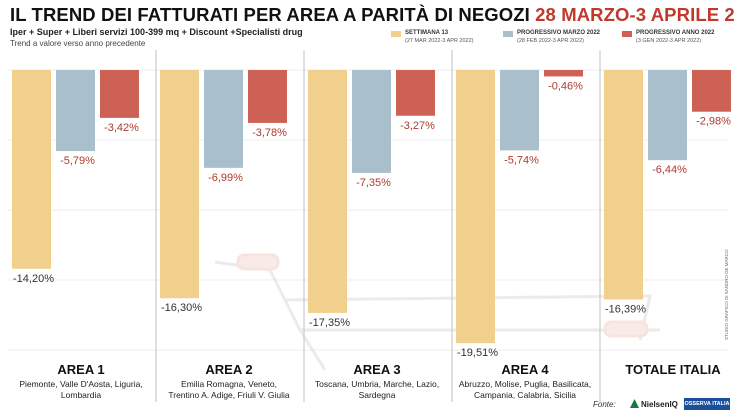 The image size is (735, 416). Describe the element at coordinates (559, 33) in the screenshot. I see `legend-label: PROGRESSIVO MARZO 2022` at that location.